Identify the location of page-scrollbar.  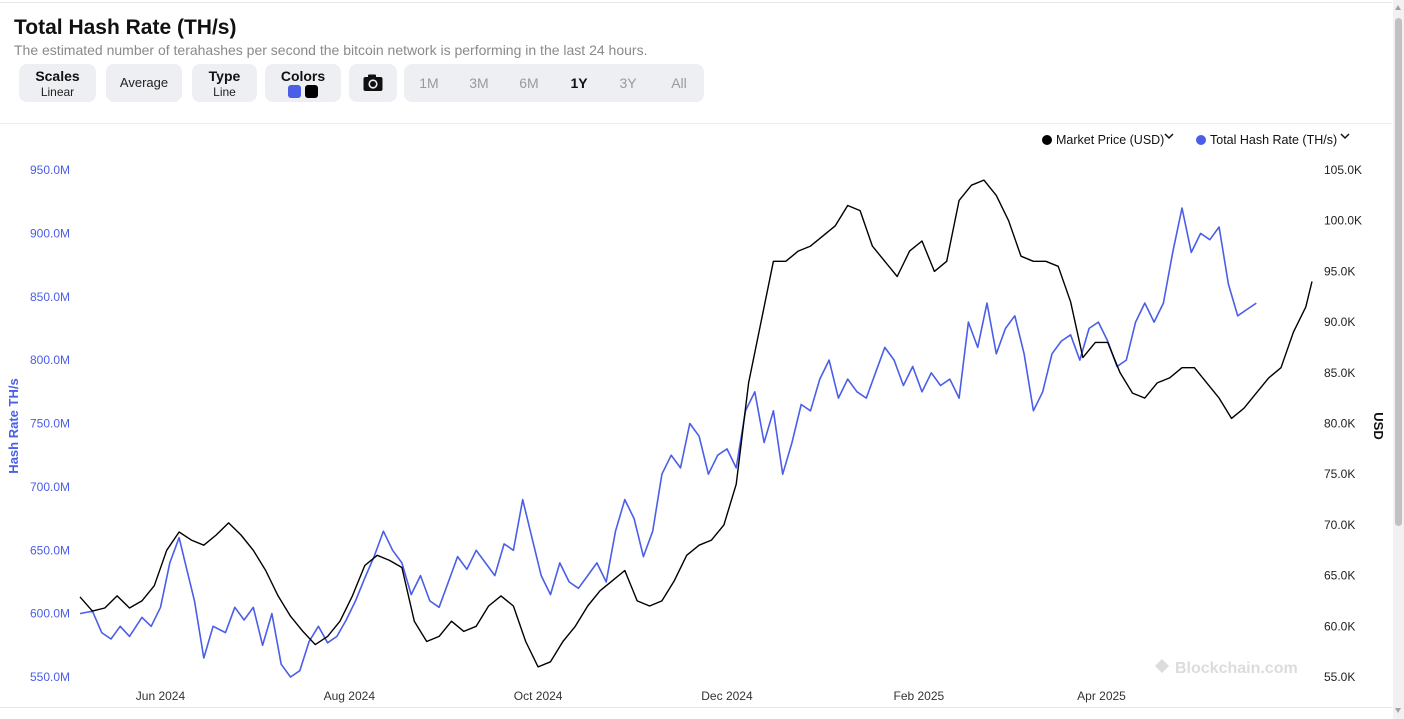
(1398, 359).